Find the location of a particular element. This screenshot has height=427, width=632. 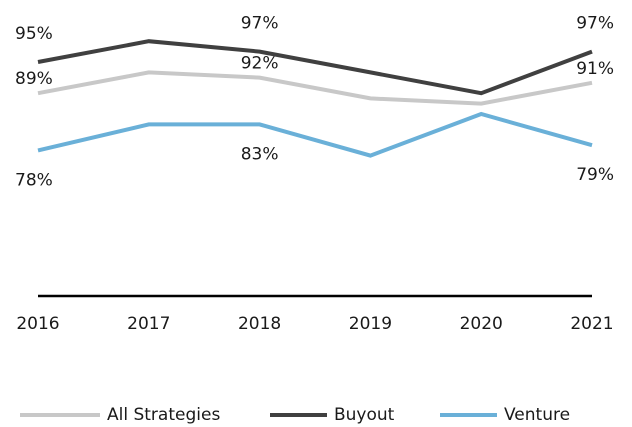

data-label: 95% is located at coordinates (34, 34).